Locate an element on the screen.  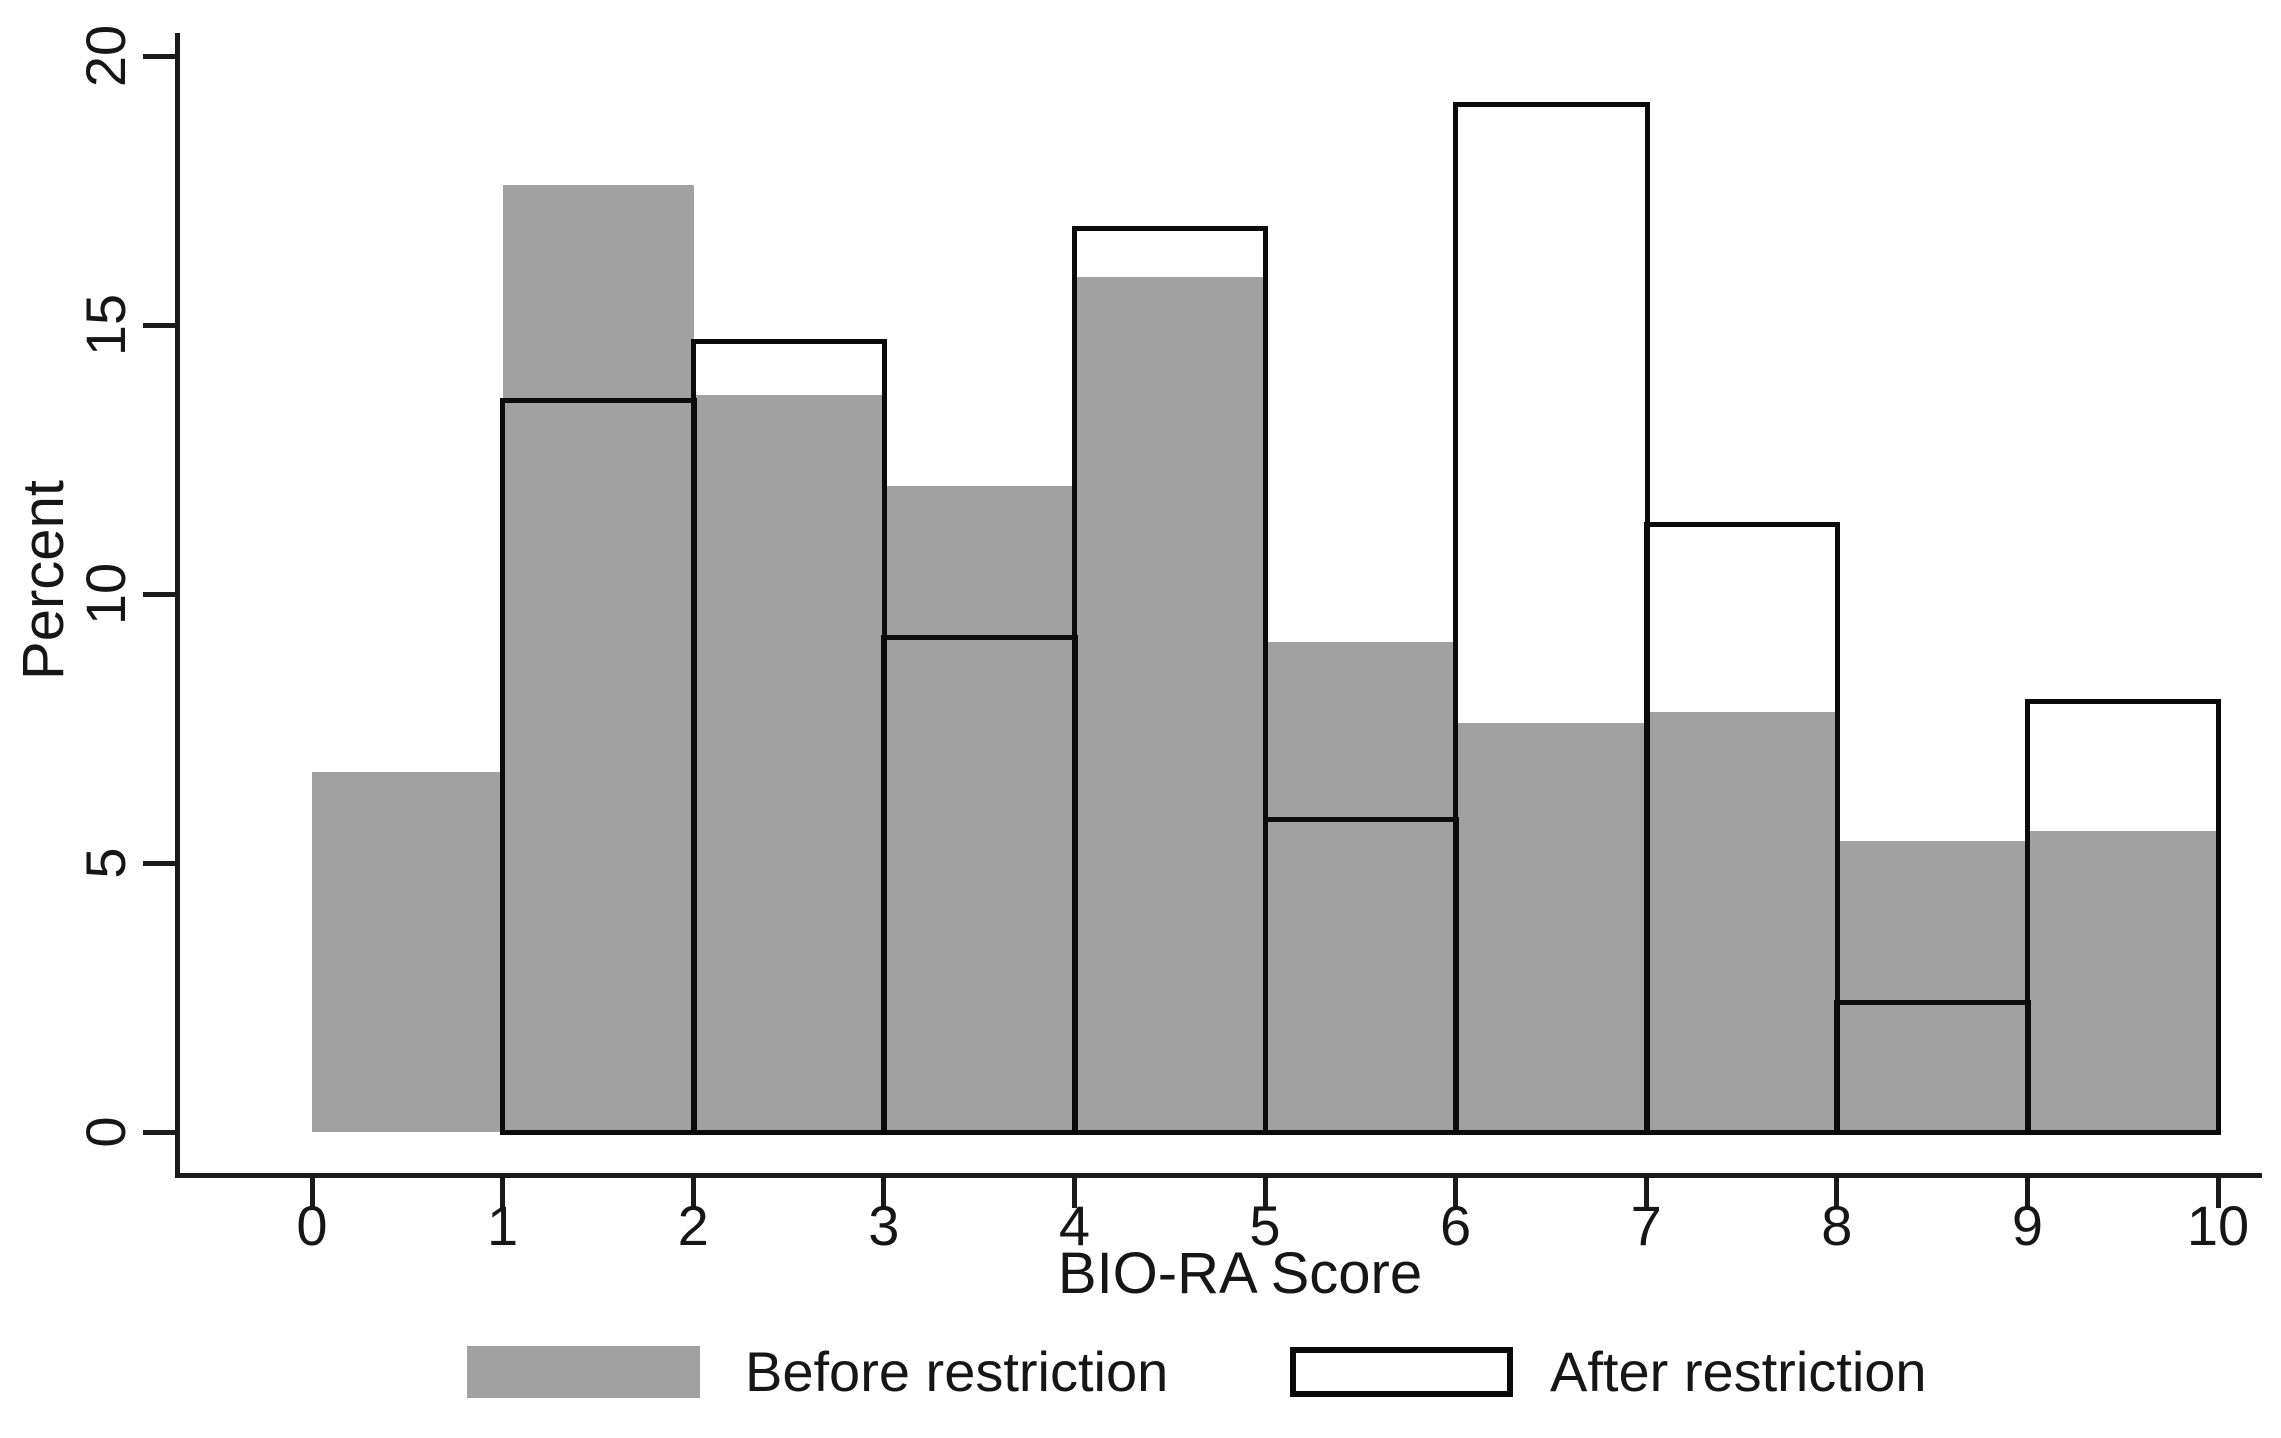
y-axis-line is located at coordinates (177, 605).